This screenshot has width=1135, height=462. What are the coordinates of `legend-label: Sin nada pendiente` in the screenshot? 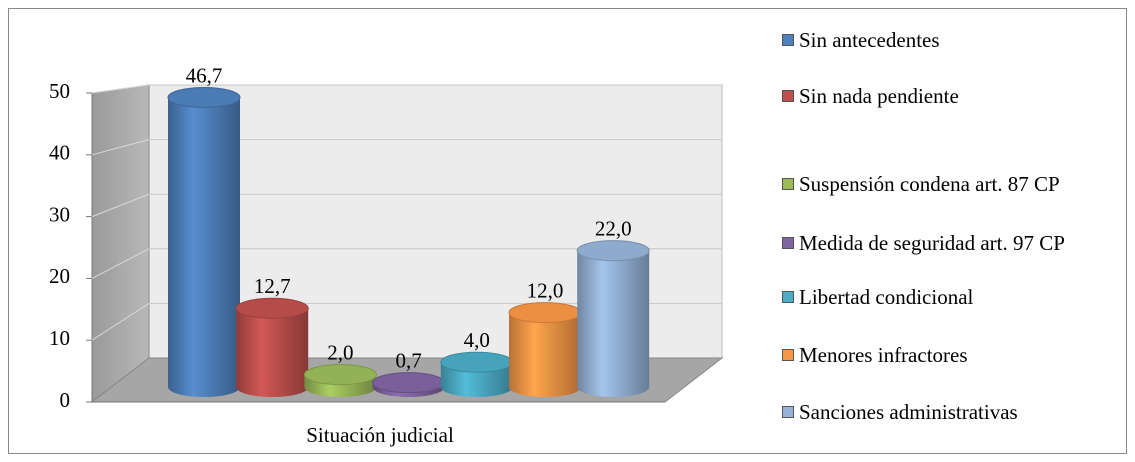 It's located at (879, 96).